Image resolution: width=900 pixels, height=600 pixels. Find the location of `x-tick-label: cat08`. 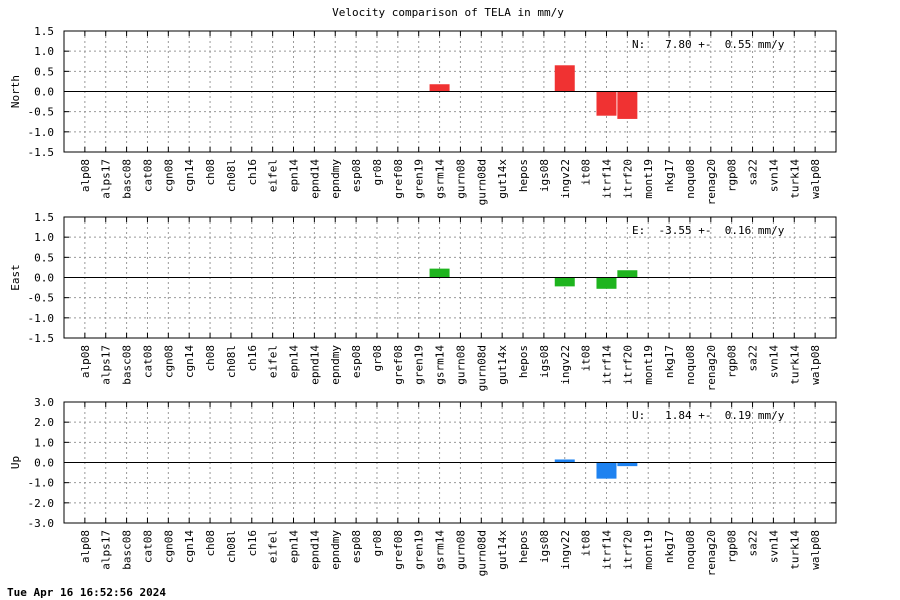

x-tick-label: cat08 is located at coordinates (147, 175).